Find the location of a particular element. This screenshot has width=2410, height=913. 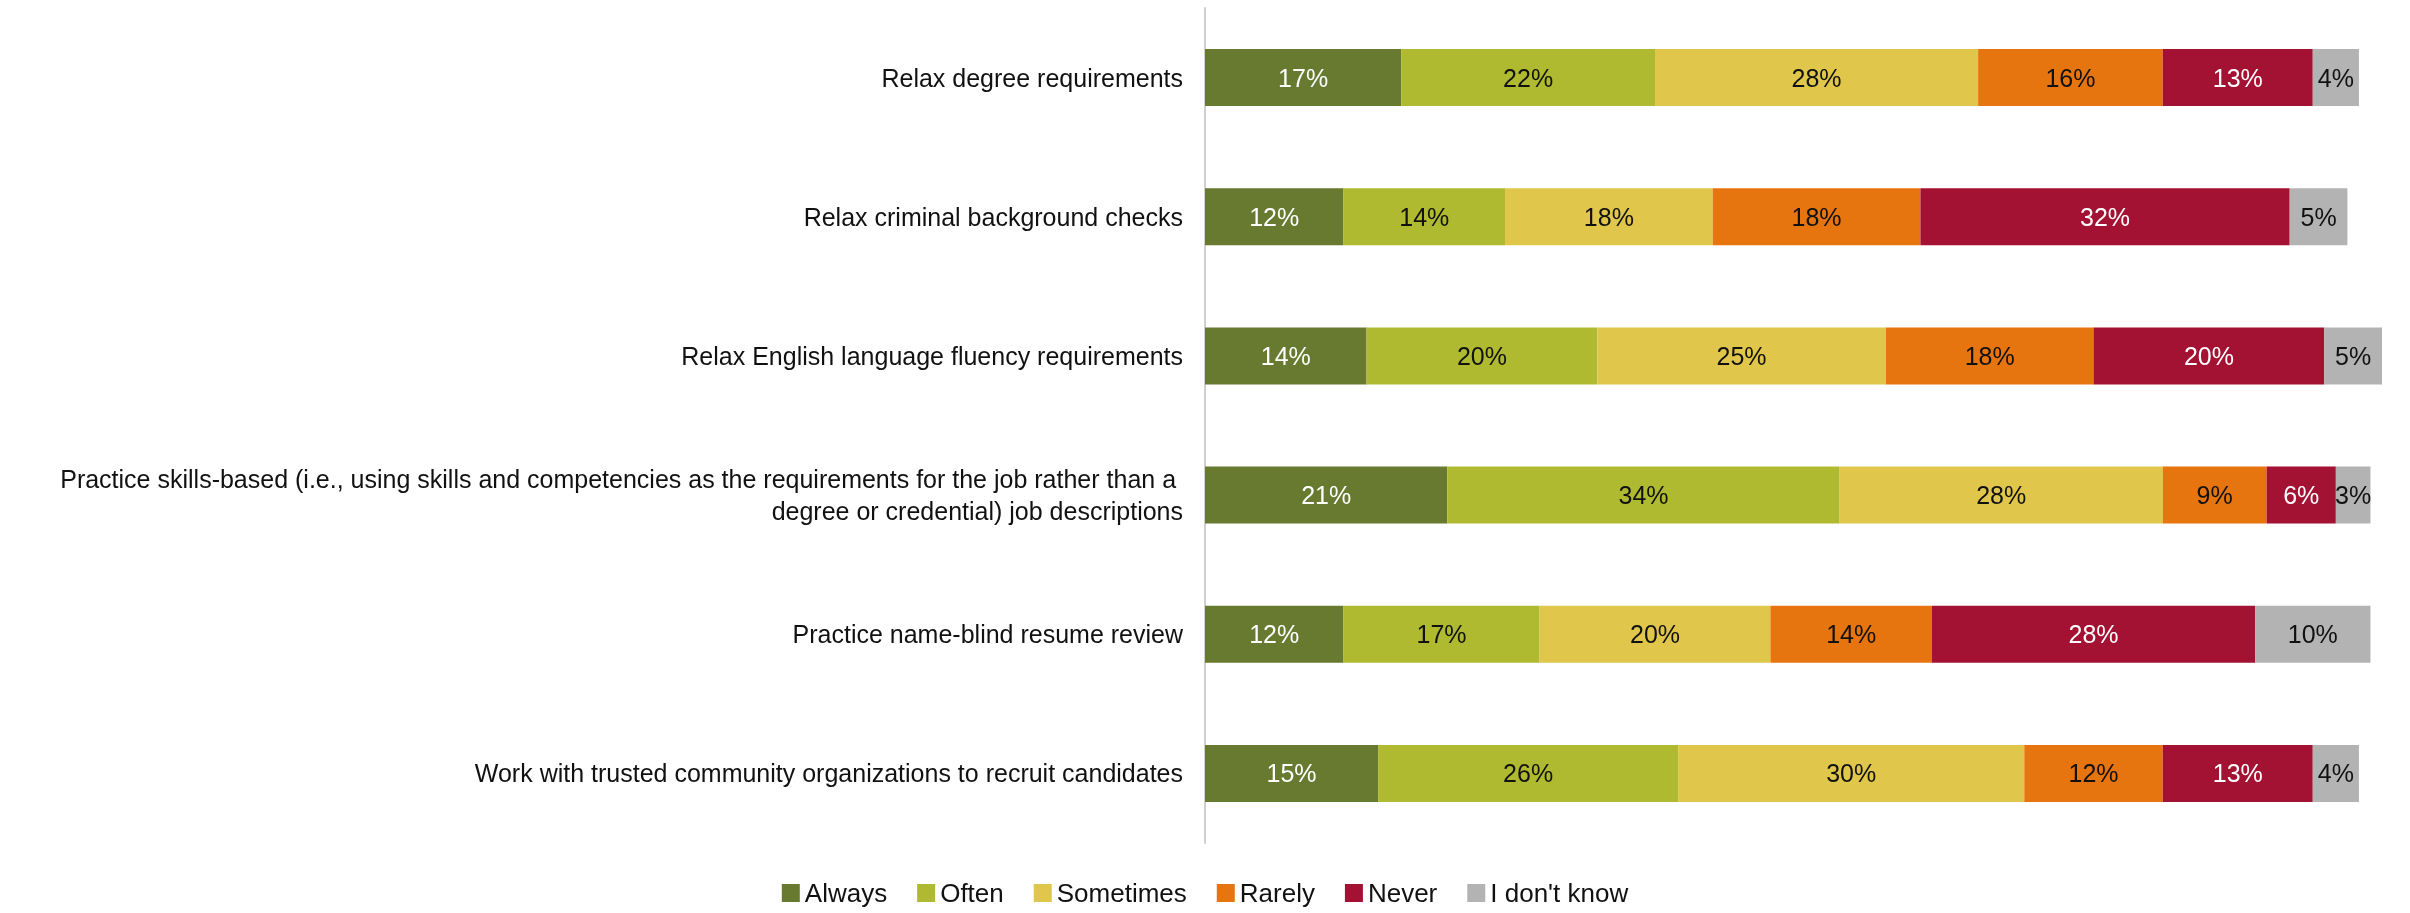

data-label: 26% is located at coordinates (1528, 773).